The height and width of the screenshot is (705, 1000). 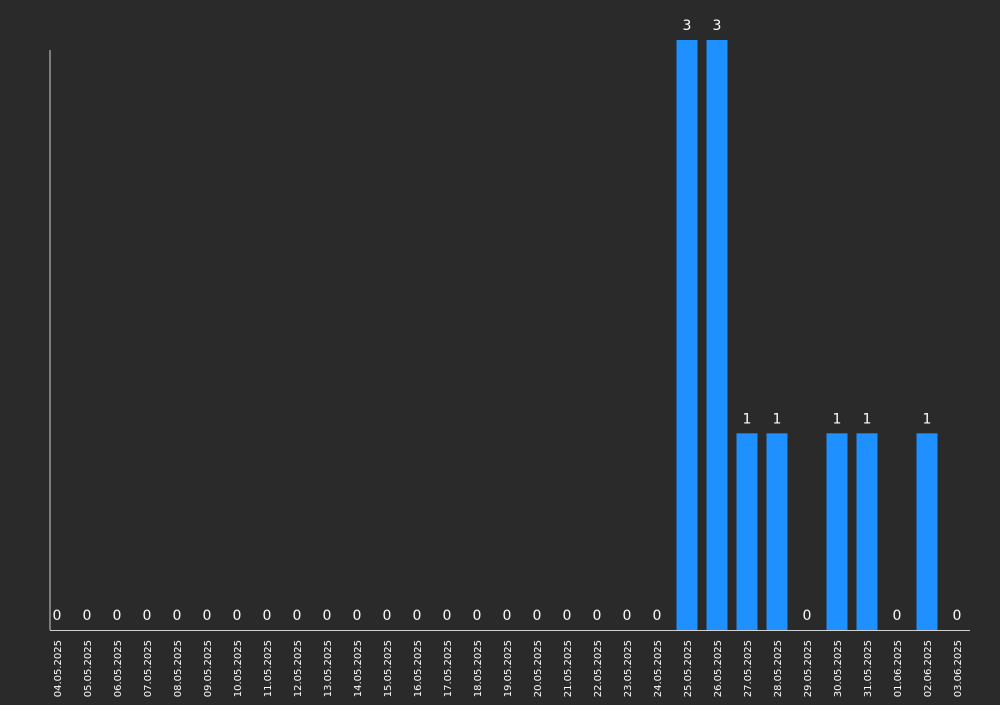 I want to click on x-tick-label-31.05.2025: 31.05.2025, so click(x=868, y=668).